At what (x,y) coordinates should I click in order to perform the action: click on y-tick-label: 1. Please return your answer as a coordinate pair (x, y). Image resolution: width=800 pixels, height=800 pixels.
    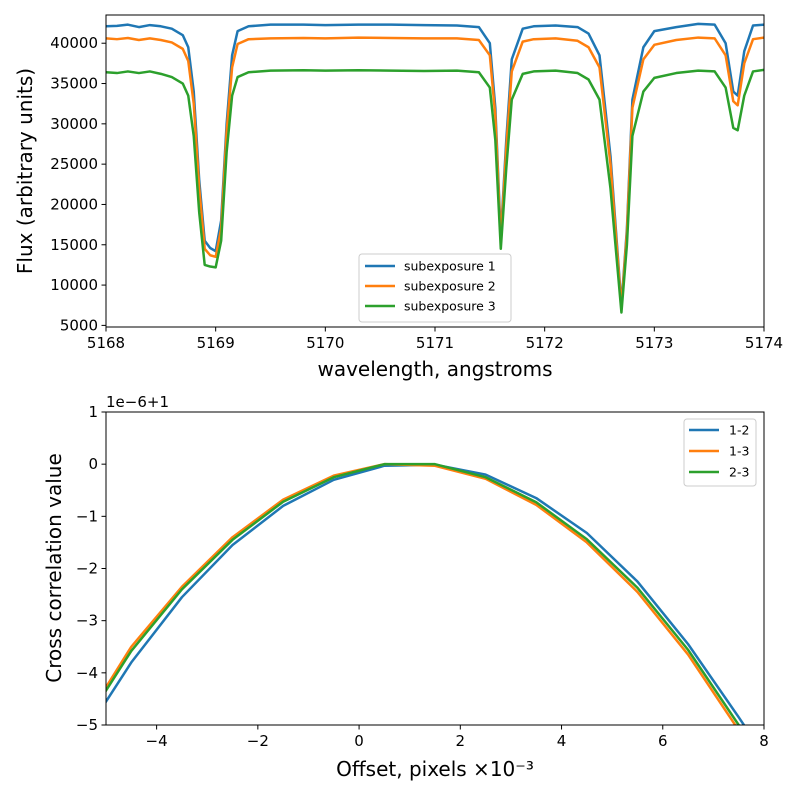
    Looking at the image, I should click on (93, 412).